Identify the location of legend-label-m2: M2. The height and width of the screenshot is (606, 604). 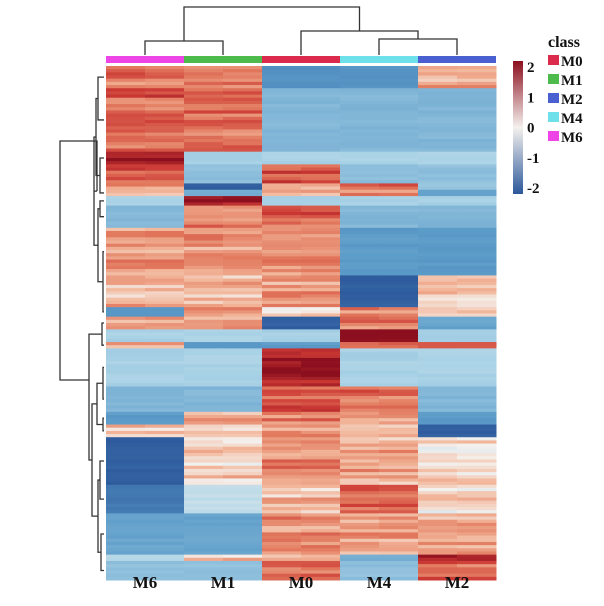
(572, 100).